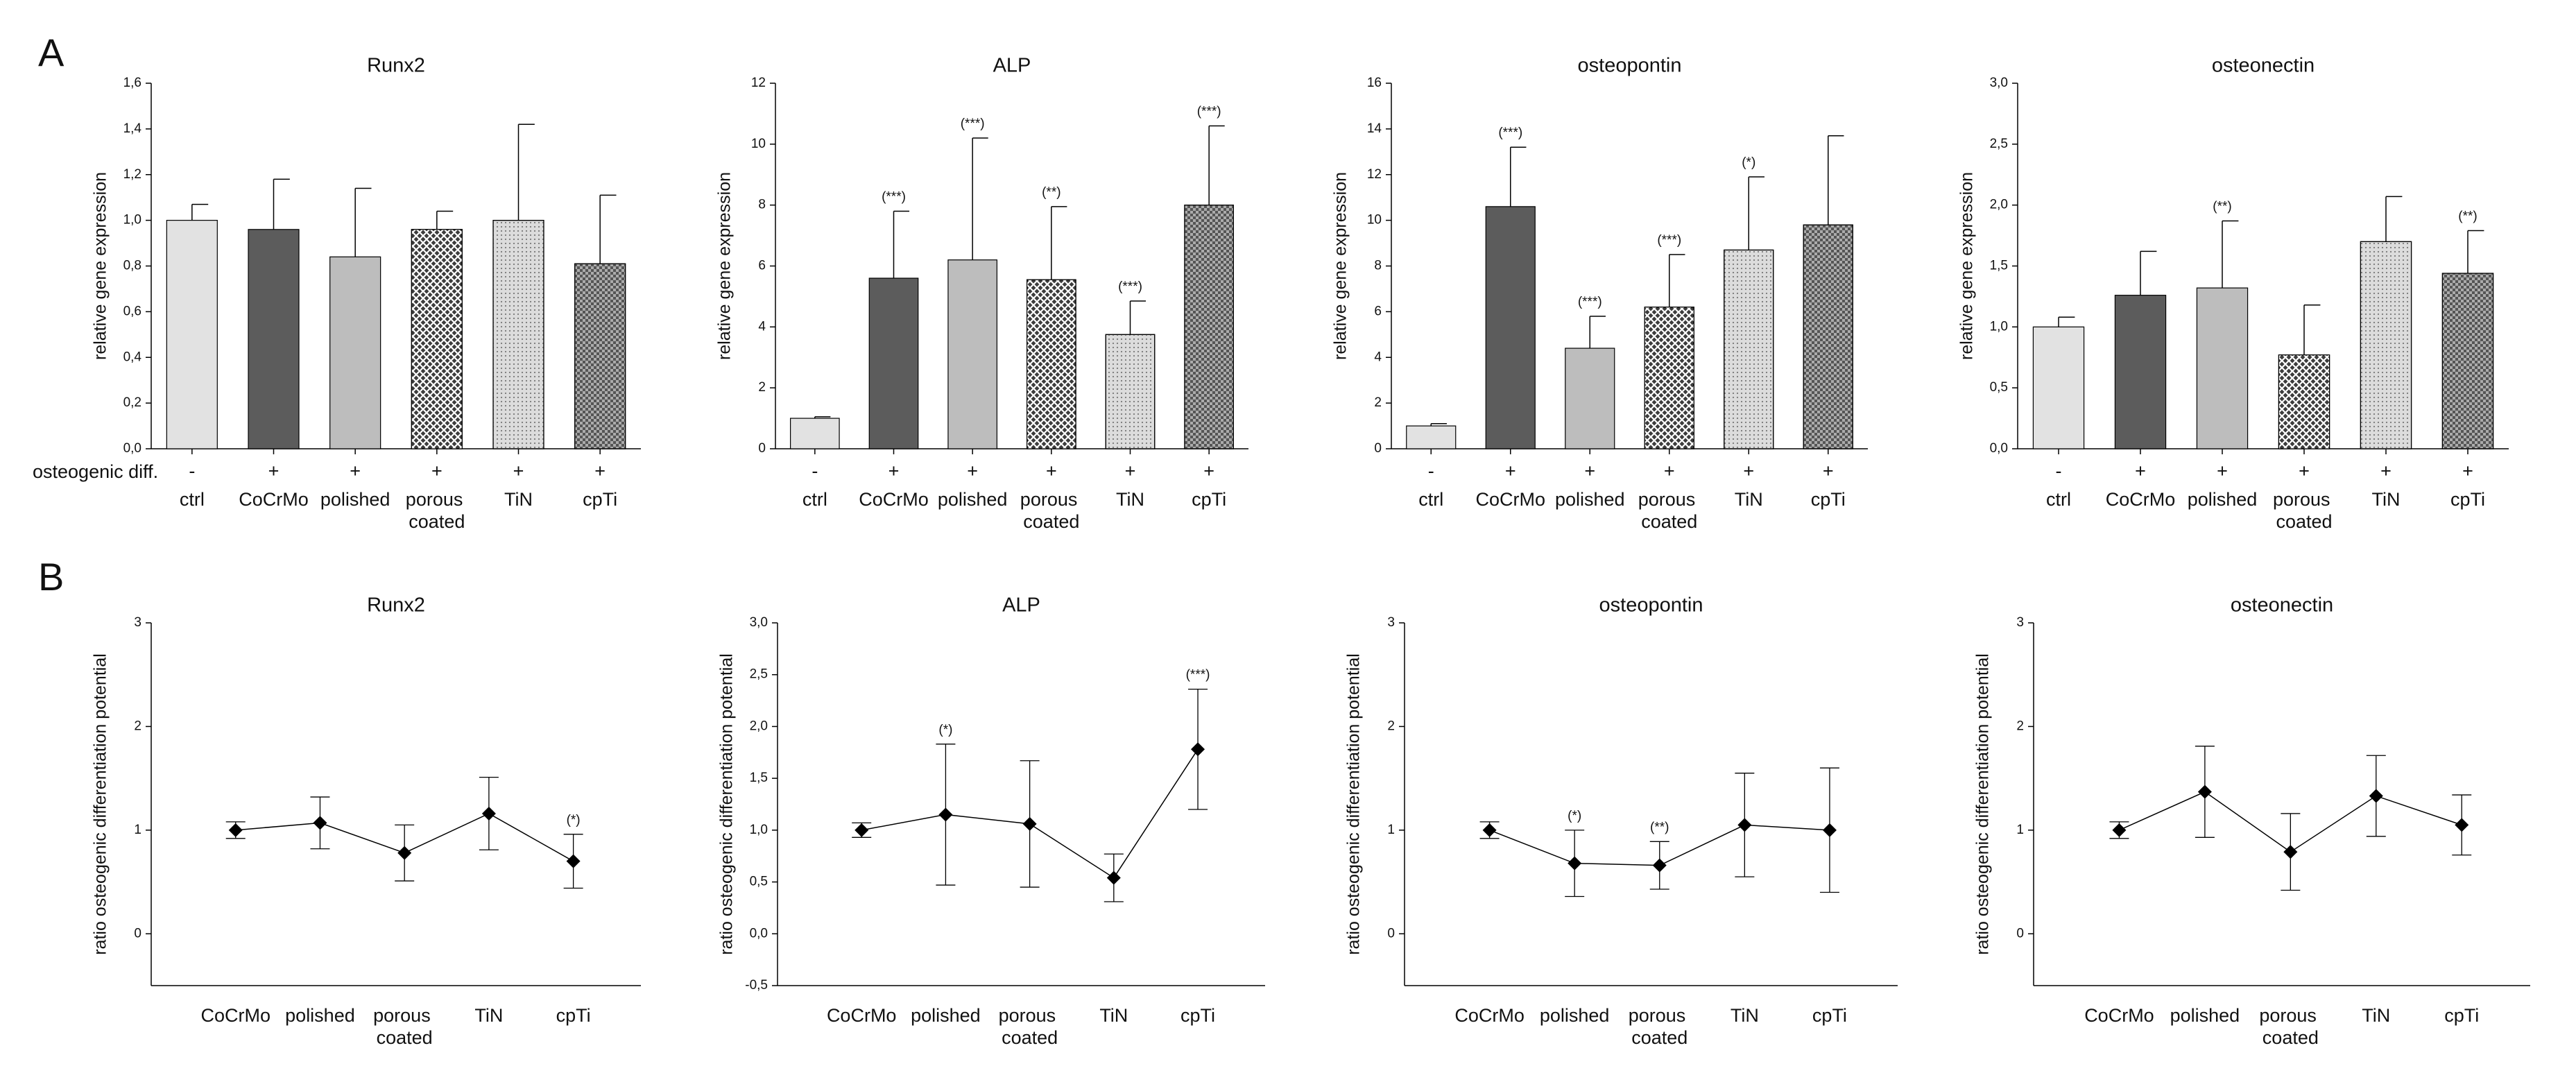 The width and height of the screenshot is (2576, 1073). What do you see at coordinates (51, 52) in the screenshot?
I see `panel-label: A` at bounding box center [51, 52].